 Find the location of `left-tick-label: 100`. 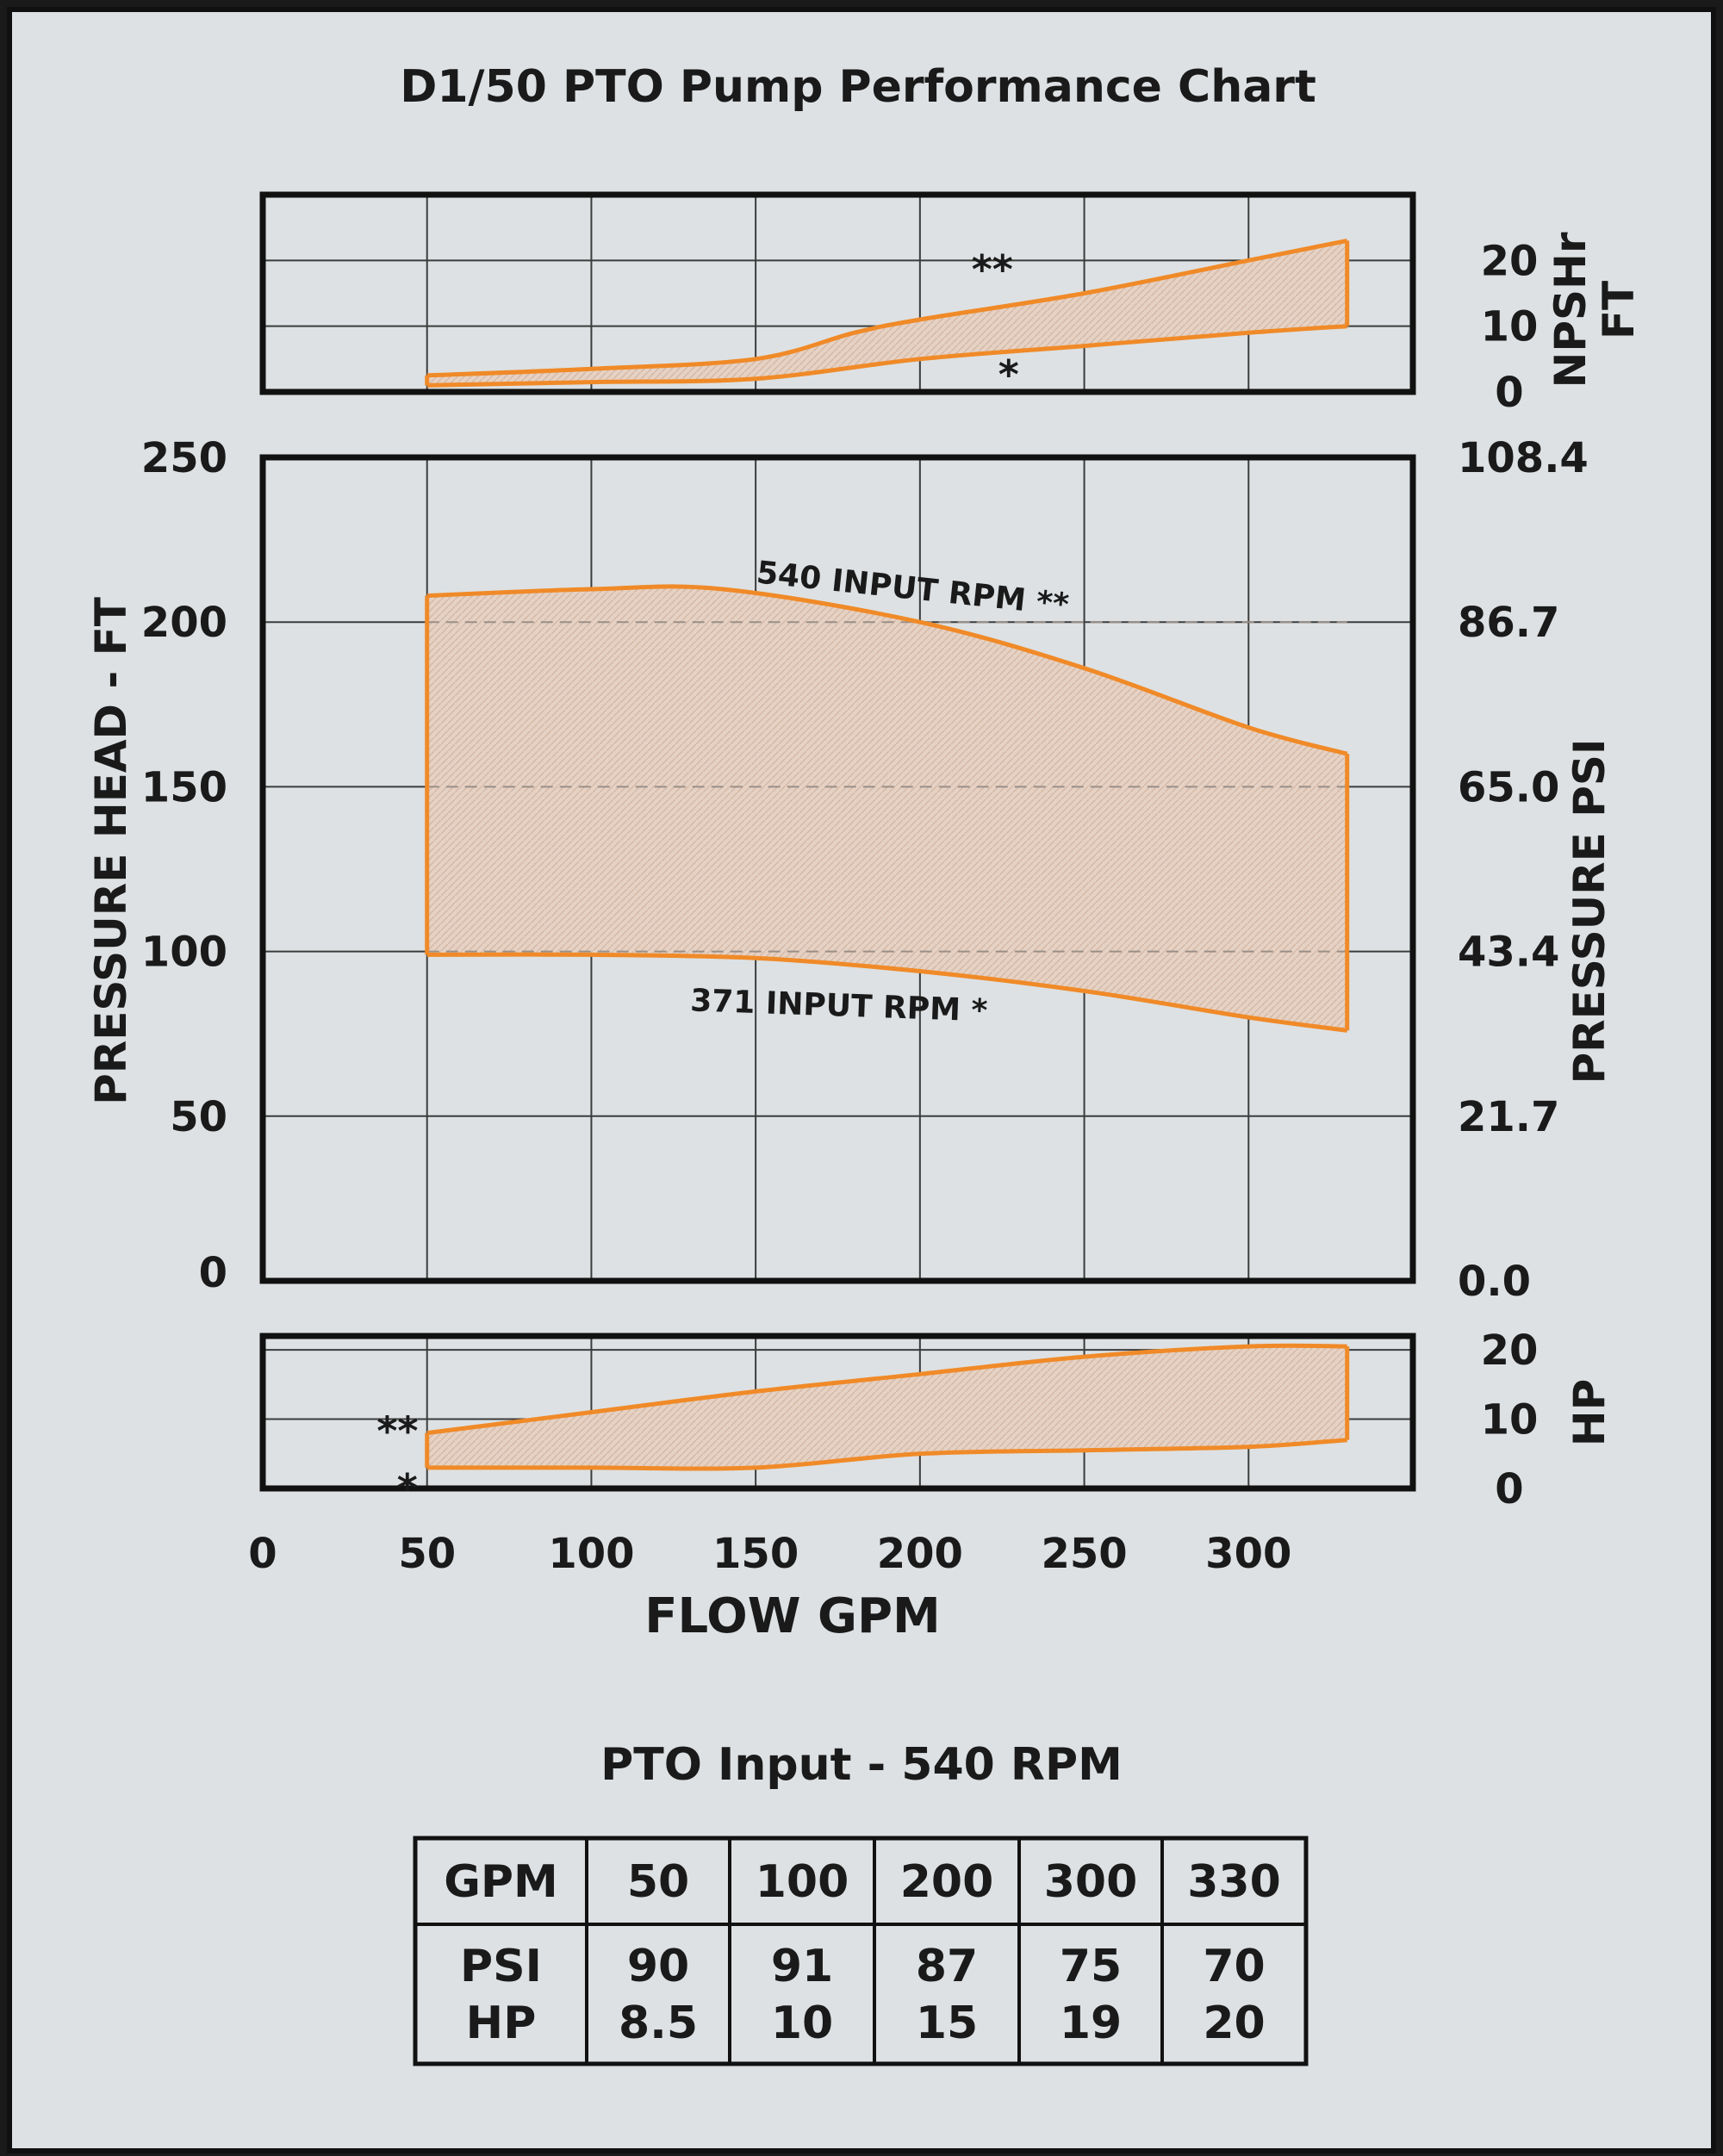

left-tick-label: 100 is located at coordinates (184, 953).